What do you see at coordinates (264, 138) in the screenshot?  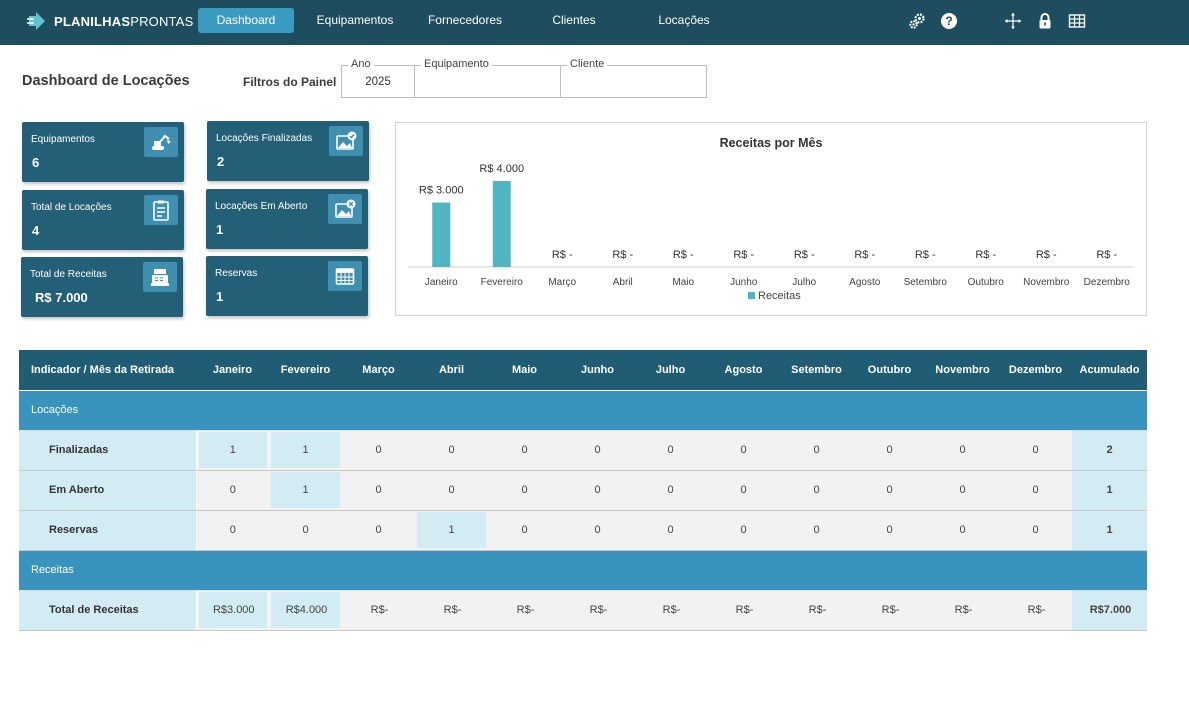 I see `kpi-label: Locações Finalizadas` at bounding box center [264, 138].